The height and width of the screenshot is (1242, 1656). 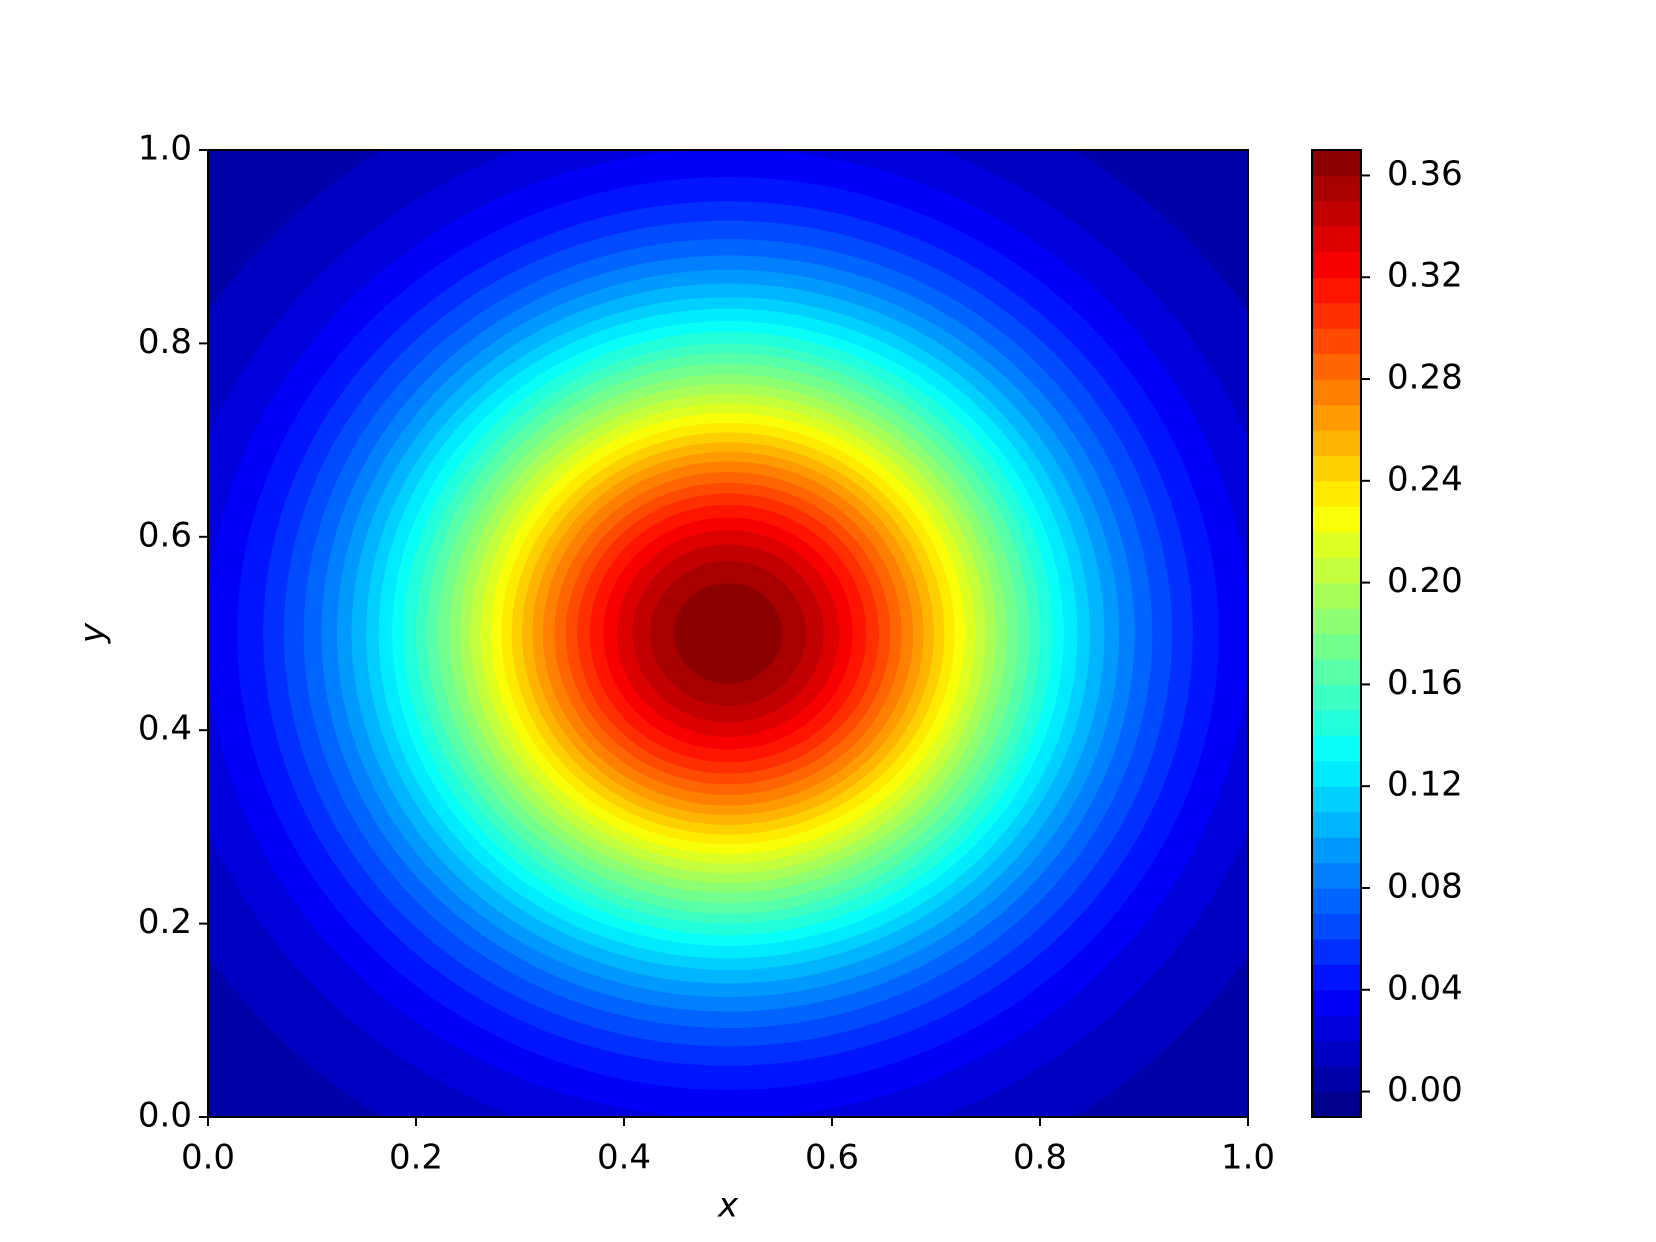 I want to click on colorbar-frame, so click(x=1336, y=633).